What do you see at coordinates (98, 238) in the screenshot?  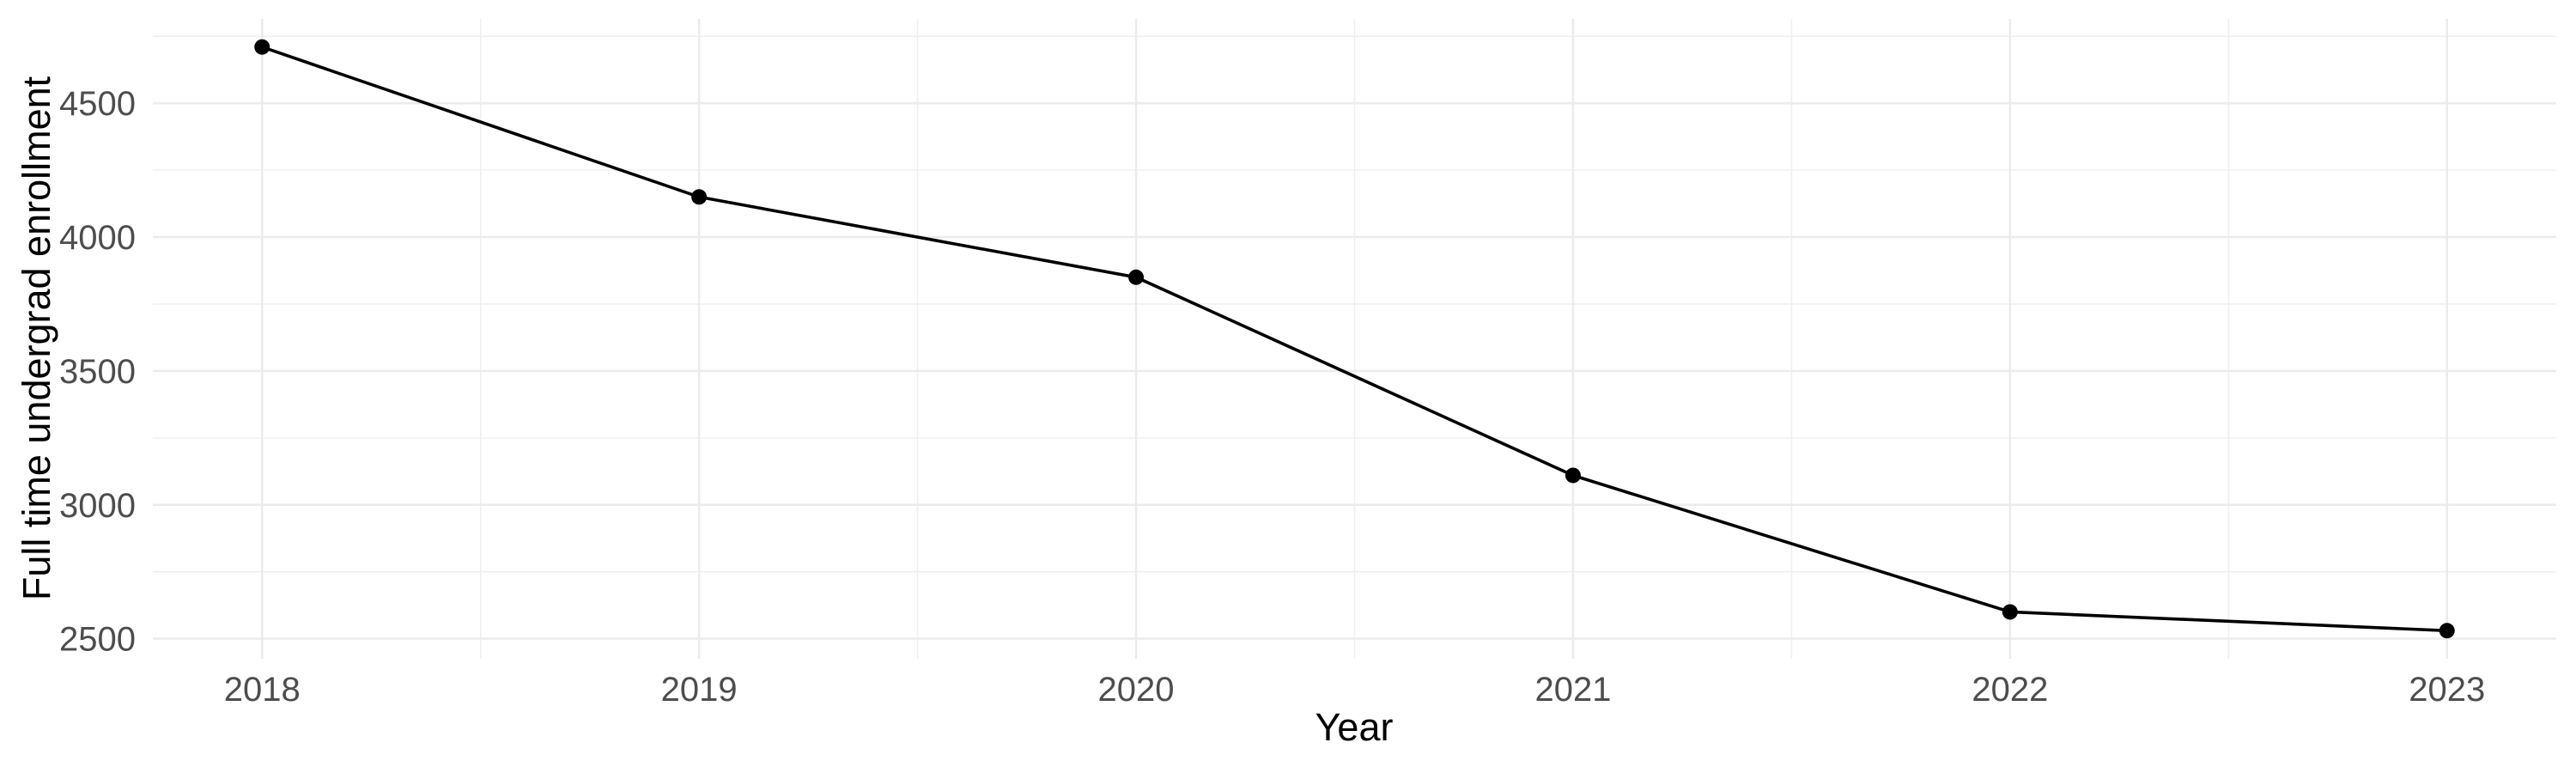 I see `y-tick-label-4000: 4000` at bounding box center [98, 238].